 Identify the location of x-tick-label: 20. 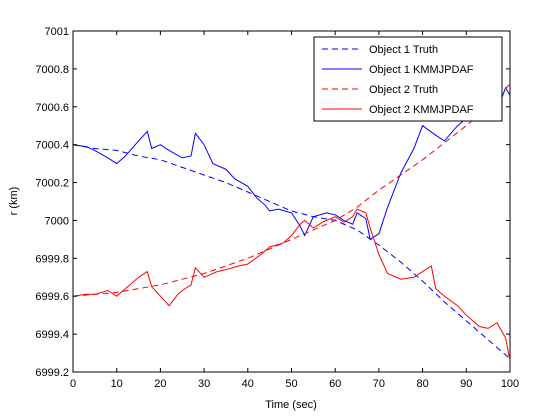
(160, 384).